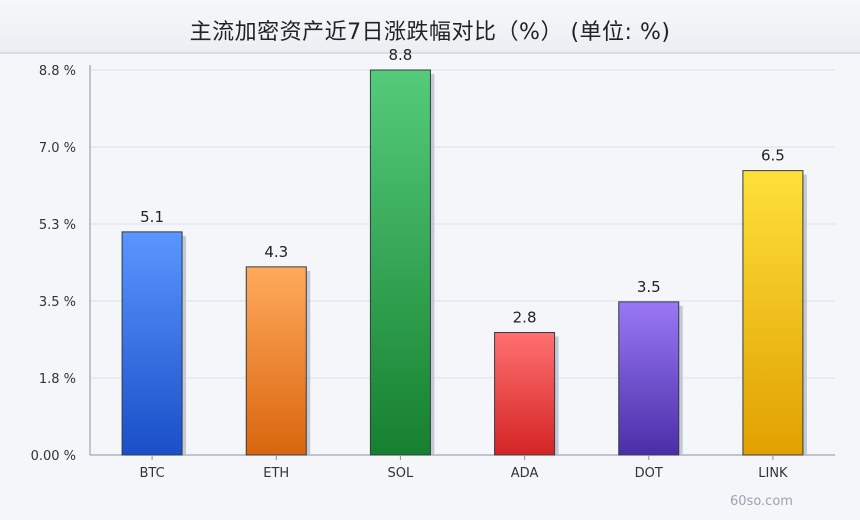 The width and height of the screenshot is (860, 520). What do you see at coordinates (57, 379) in the screenshot?
I see `y-tick-label: 1.8 %` at bounding box center [57, 379].